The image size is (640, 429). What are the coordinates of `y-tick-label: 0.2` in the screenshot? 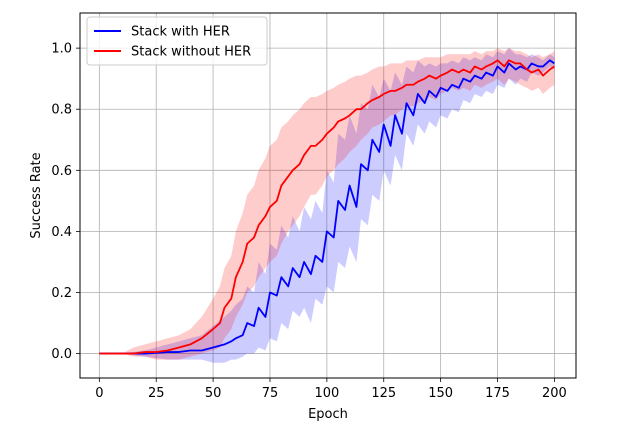 It's located at (61, 293).